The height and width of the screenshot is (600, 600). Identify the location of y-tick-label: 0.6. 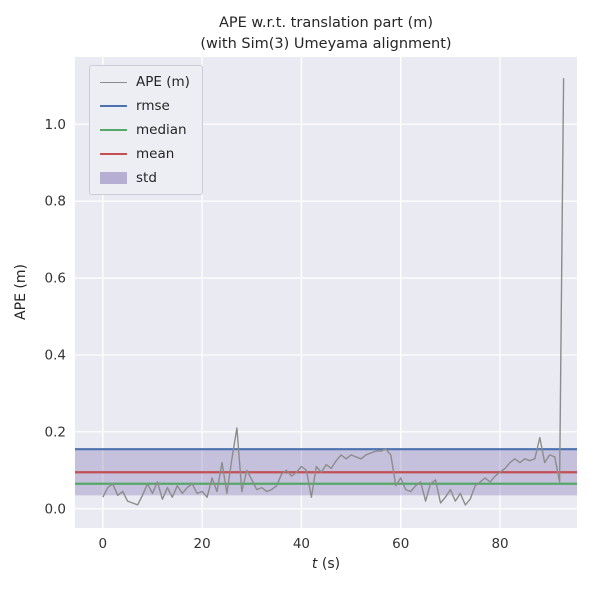
(55, 279).